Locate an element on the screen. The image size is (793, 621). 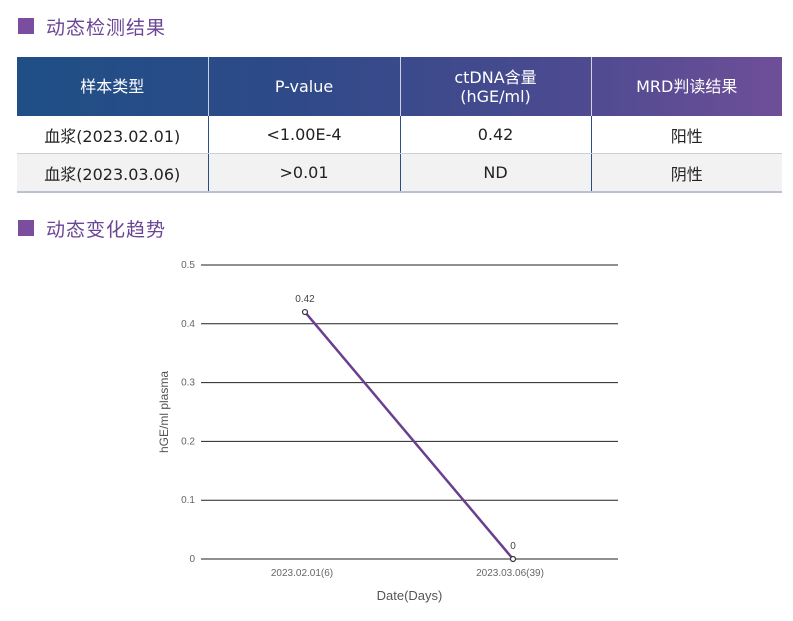
cell-ctdna: ND is located at coordinates (496, 173).